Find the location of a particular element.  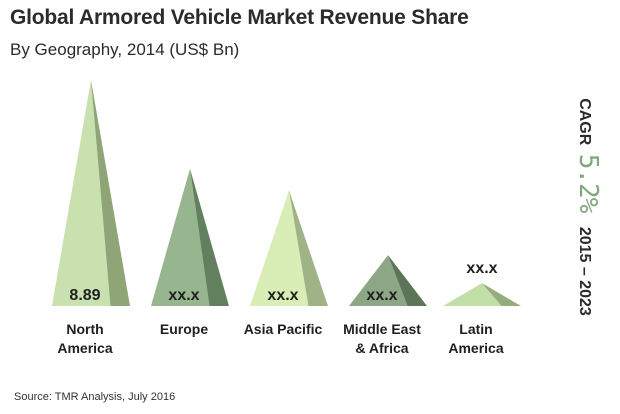

cagr-period: 2015 – 2023 is located at coordinates (584, 271).